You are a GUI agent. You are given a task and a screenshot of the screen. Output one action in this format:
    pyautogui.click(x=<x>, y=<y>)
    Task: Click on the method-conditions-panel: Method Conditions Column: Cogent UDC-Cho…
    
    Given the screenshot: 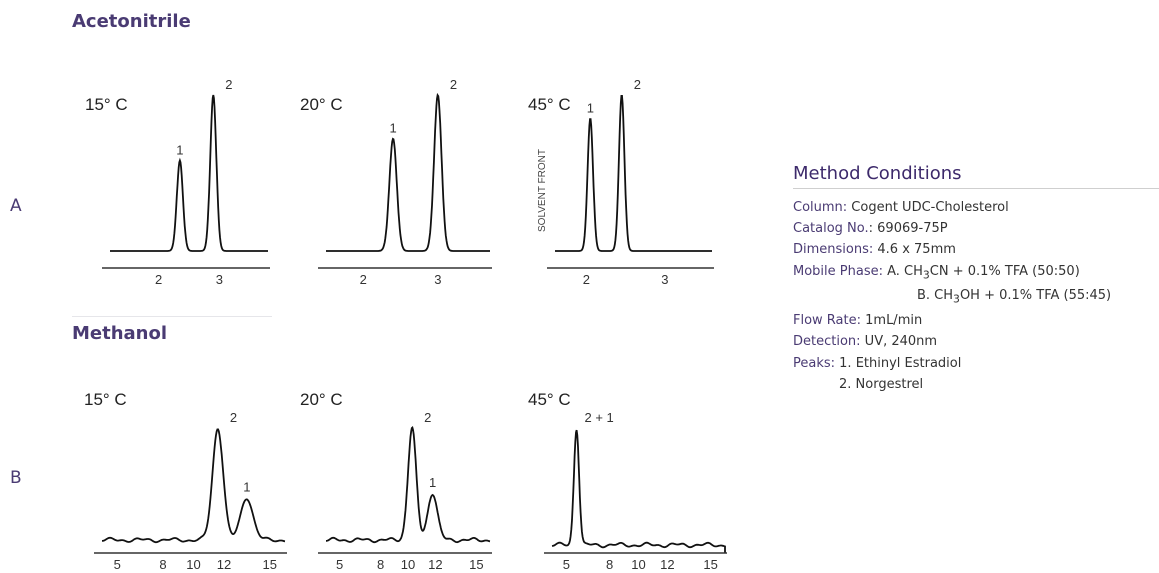 What is the action you would take?
    pyautogui.click(x=976, y=279)
    